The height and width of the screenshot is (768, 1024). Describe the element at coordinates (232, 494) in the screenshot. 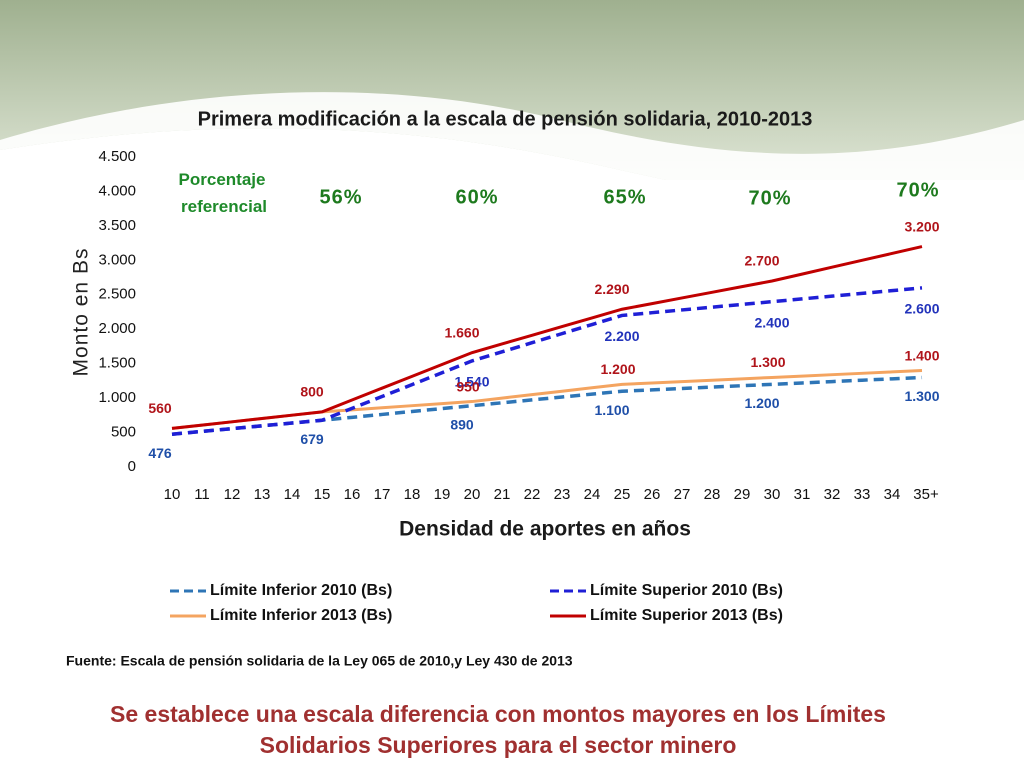

I see `x-tick-label: 12` at that location.